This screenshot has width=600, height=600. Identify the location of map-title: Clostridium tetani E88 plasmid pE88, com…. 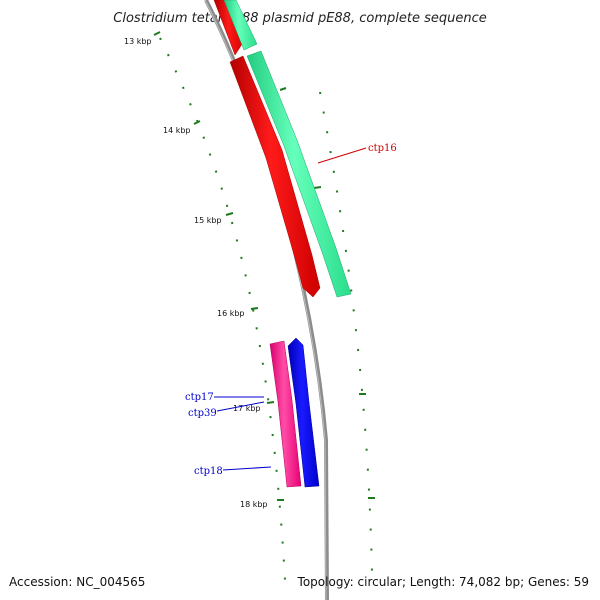
(299, 18).